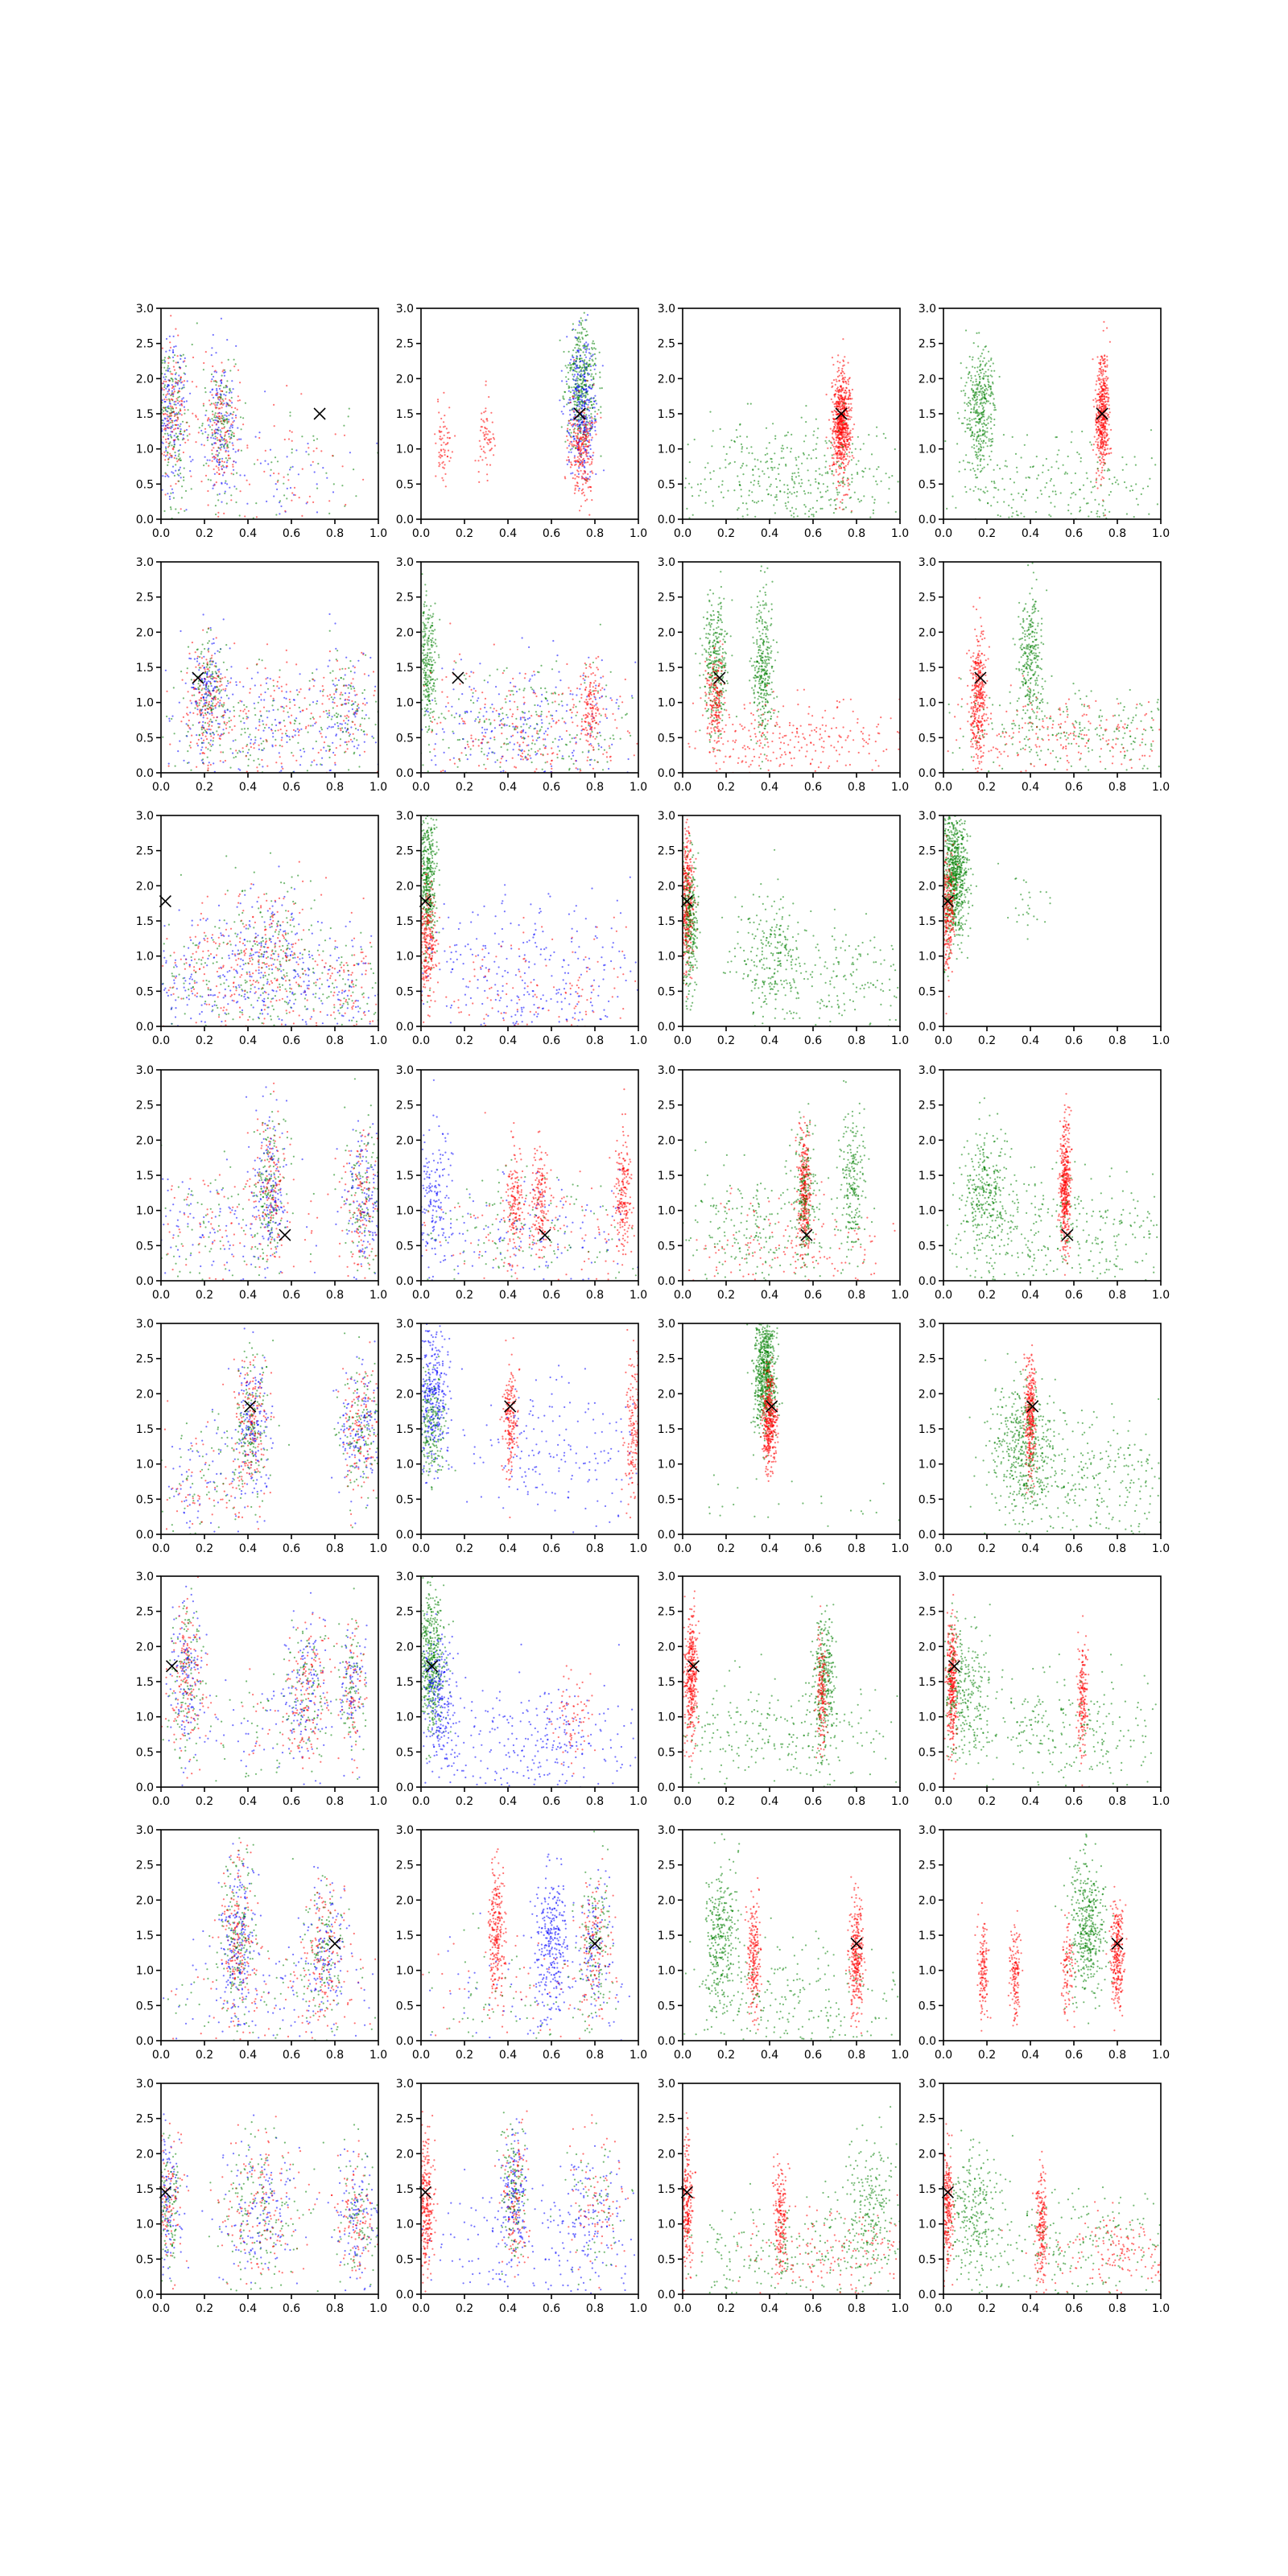  Describe the element at coordinates (145, 450) in the screenshot. I see `y-tick-label: 1.0` at that location.